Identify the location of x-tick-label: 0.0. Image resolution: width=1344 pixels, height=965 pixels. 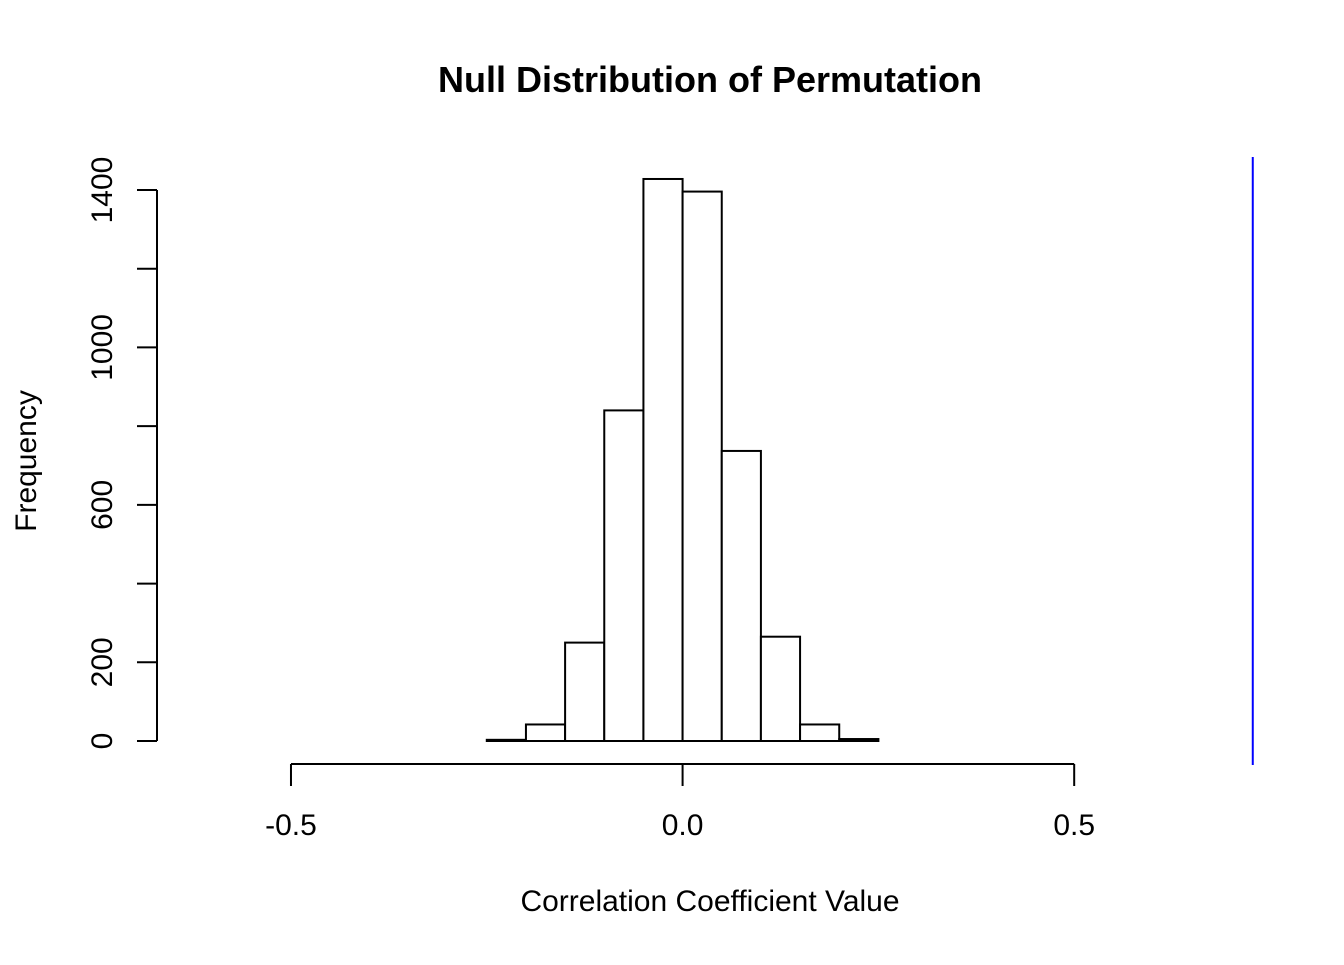
(683, 825).